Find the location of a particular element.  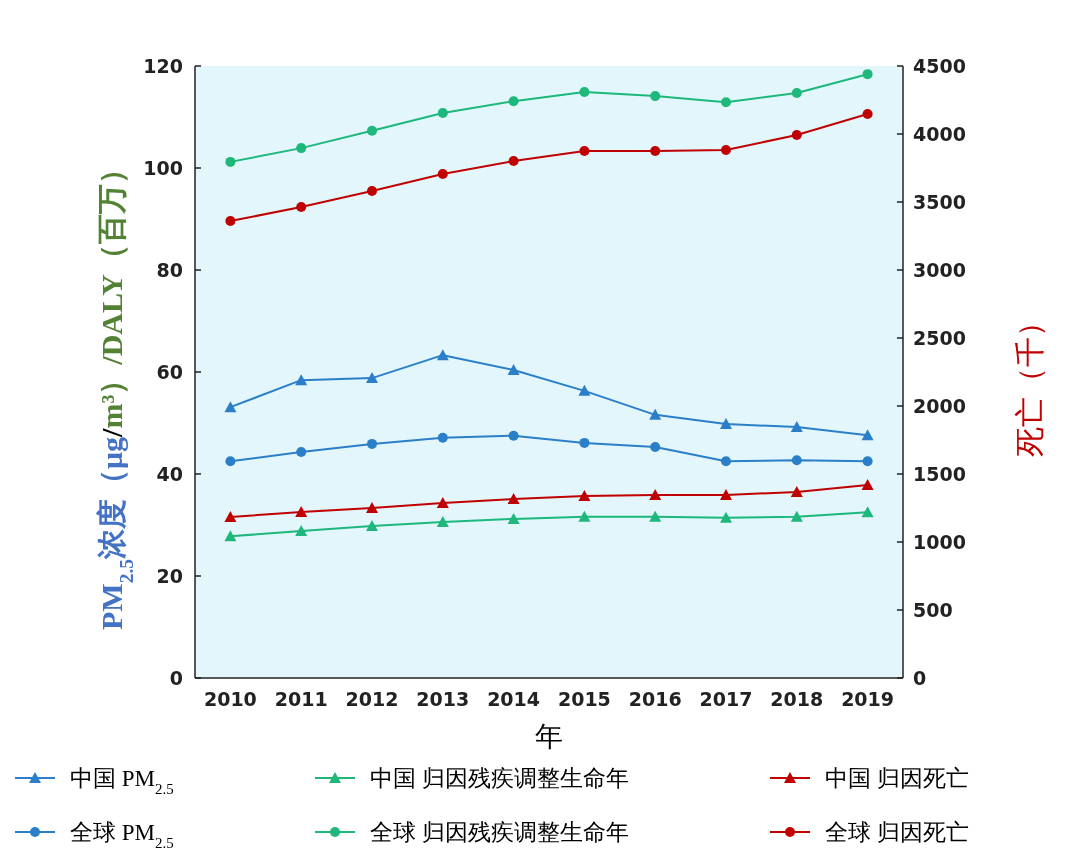

y-tick-label: 100 is located at coordinates (163, 168).